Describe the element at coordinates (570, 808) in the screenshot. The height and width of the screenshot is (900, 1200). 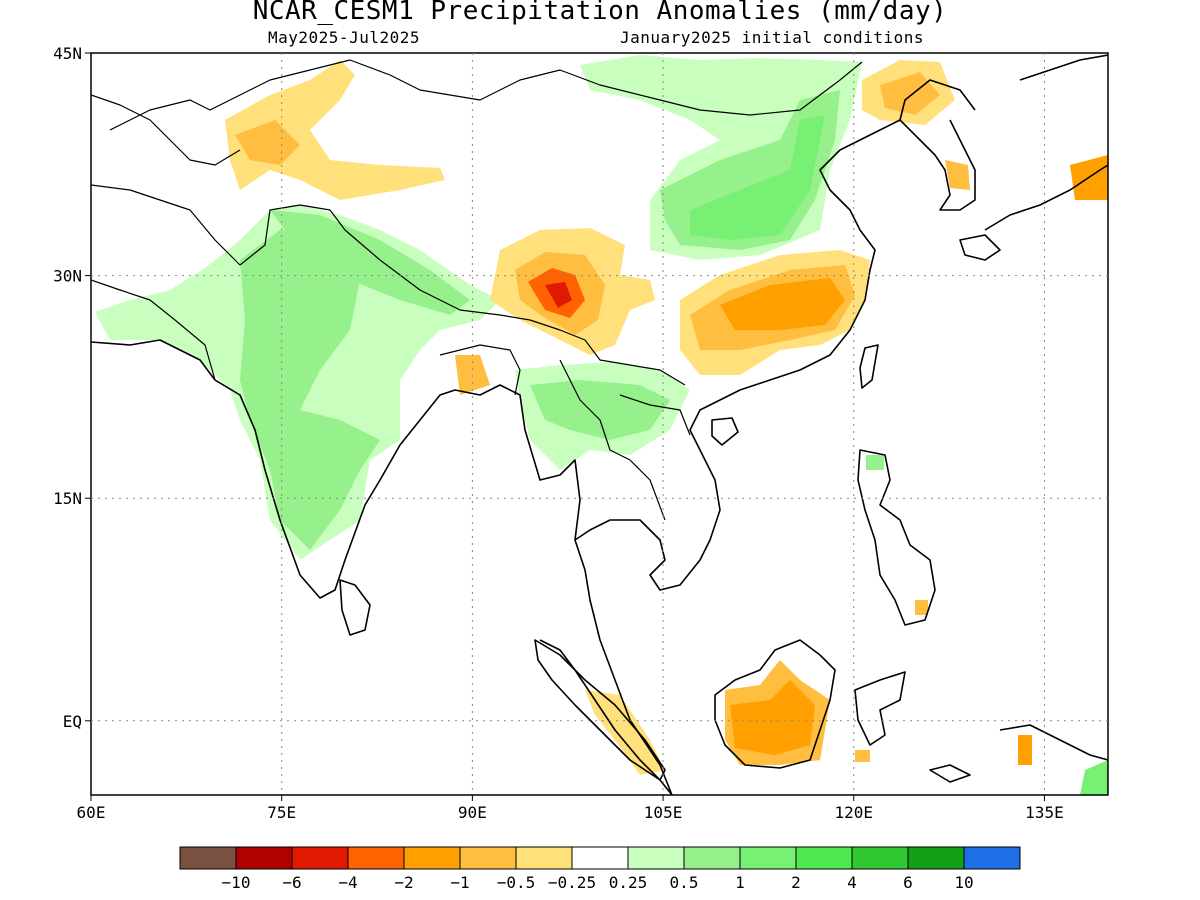
I see `longitude-ticks: 60E 75E 90E 105E 120E 135E` at that location.